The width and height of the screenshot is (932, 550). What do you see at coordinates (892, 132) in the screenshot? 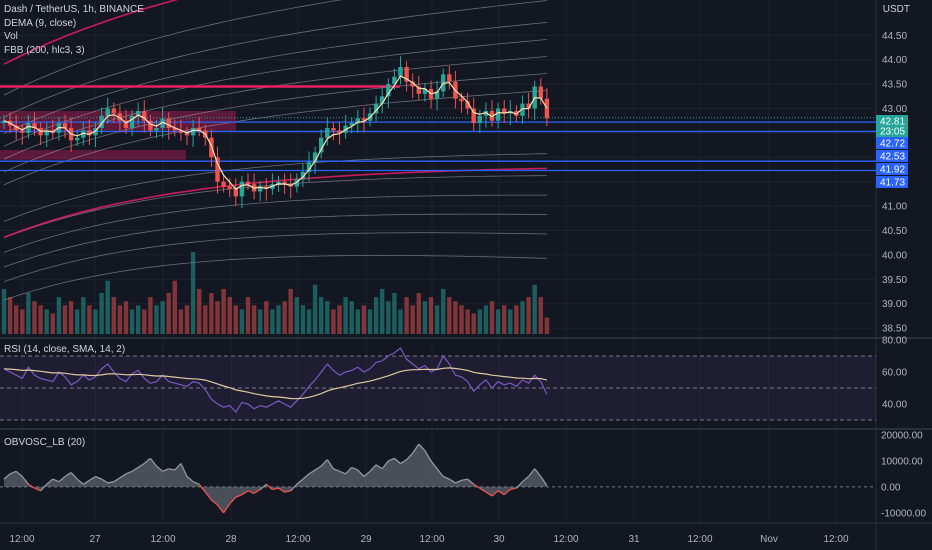
I see `price-label-text: 23:05` at bounding box center [892, 132].